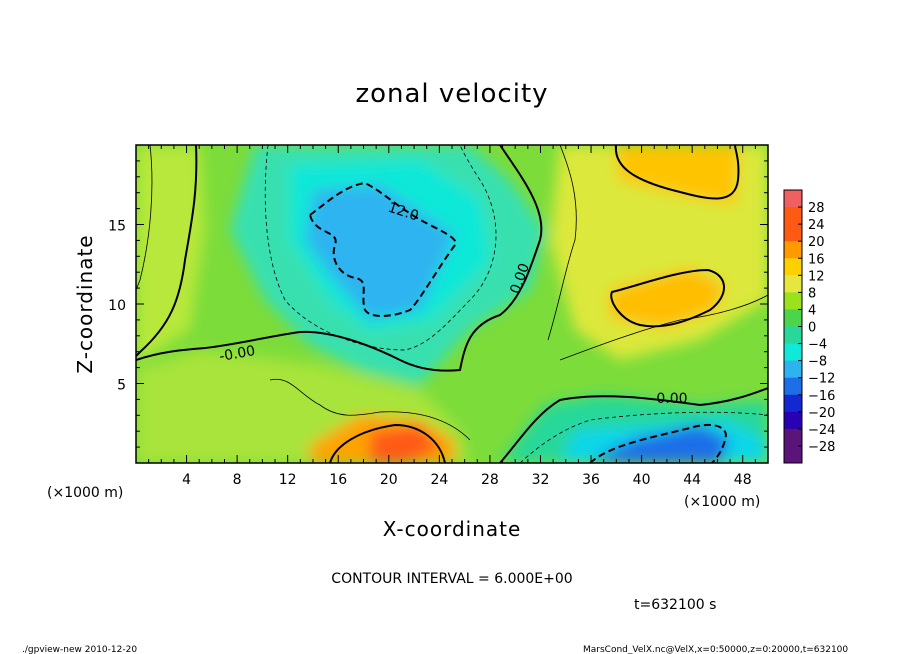 The height and width of the screenshot is (654, 904). I want to click on colorbar-label: −24, so click(821, 430).